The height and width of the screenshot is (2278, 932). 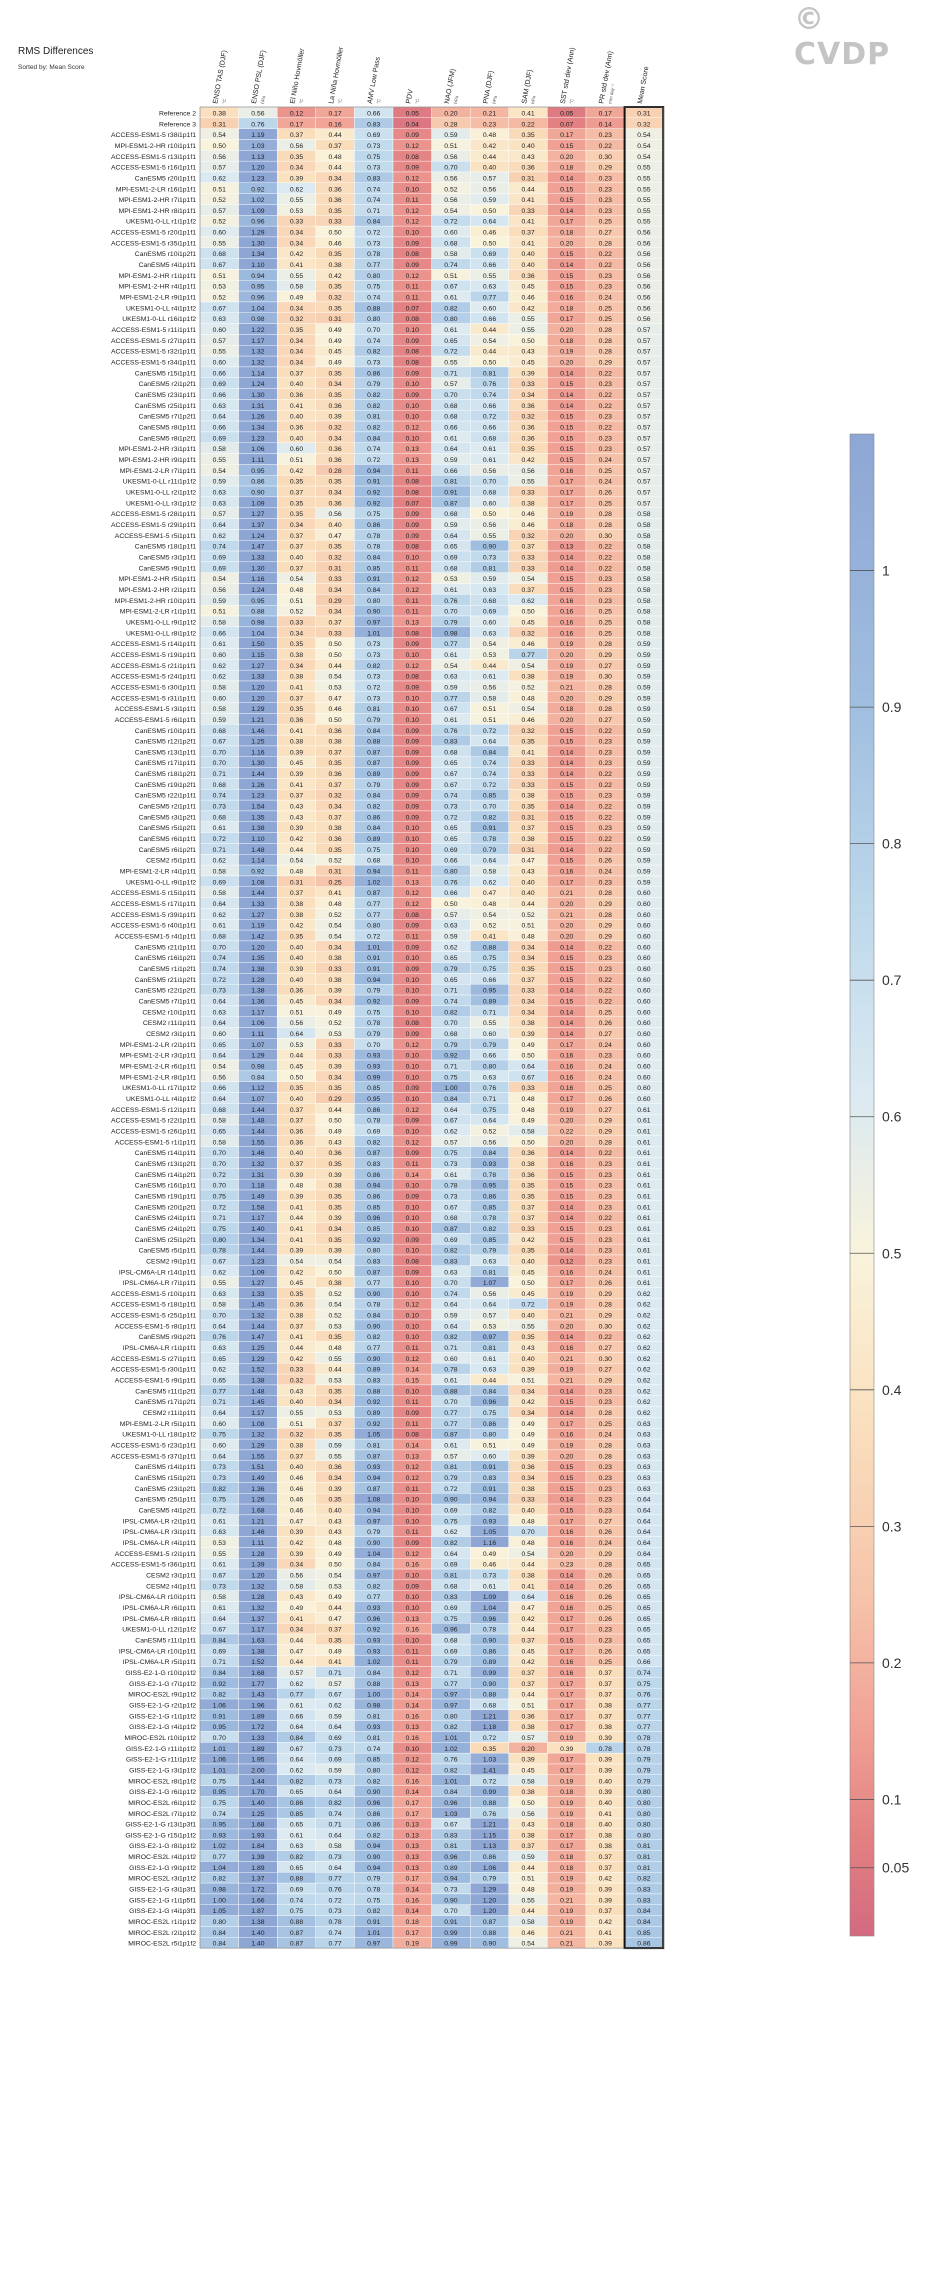 What do you see at coordinates (219, 1835) in the screenshot?
I see `cell-value: 0.93` at bounding box center [219, 1835].